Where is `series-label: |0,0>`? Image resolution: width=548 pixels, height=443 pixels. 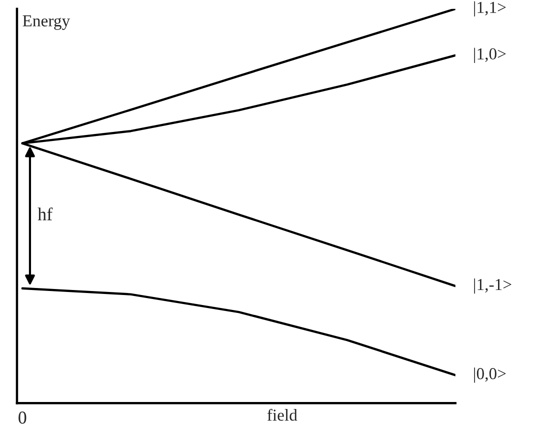 series-label: |0,0> is located at coordinates (490, 375).